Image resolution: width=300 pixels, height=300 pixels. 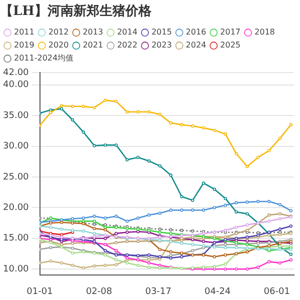 I want to click on y-tick-label: 25.00, so click(x=16, y=177).